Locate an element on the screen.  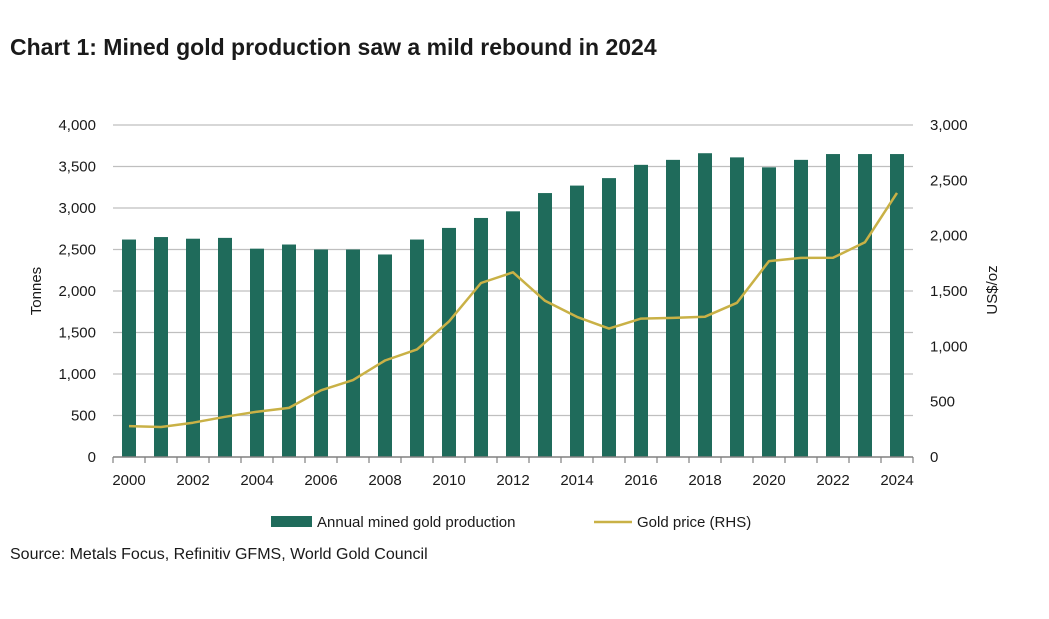
y2-tick-label: 2,500 is located at coordinates (949, 180).